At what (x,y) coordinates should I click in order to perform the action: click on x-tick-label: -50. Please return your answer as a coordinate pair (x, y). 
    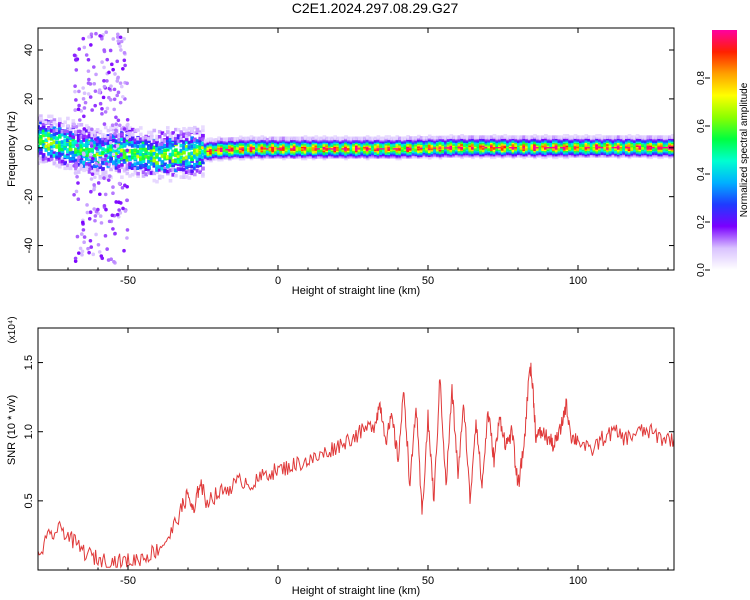
    Looking at the image, I should click on (128, 281).